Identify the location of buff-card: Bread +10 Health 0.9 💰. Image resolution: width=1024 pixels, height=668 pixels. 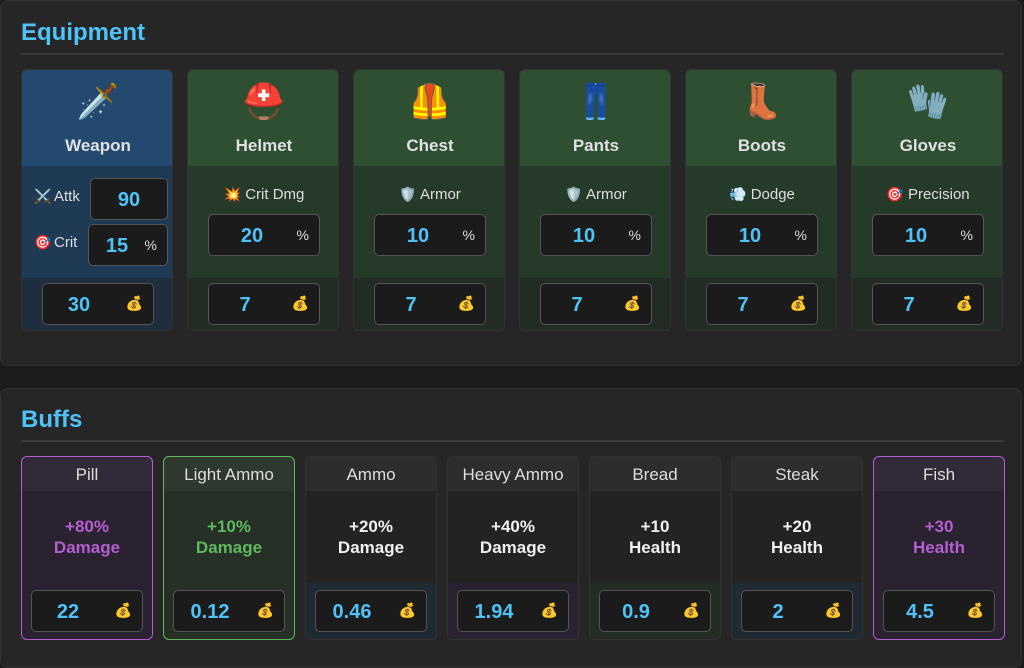
(655, 548).